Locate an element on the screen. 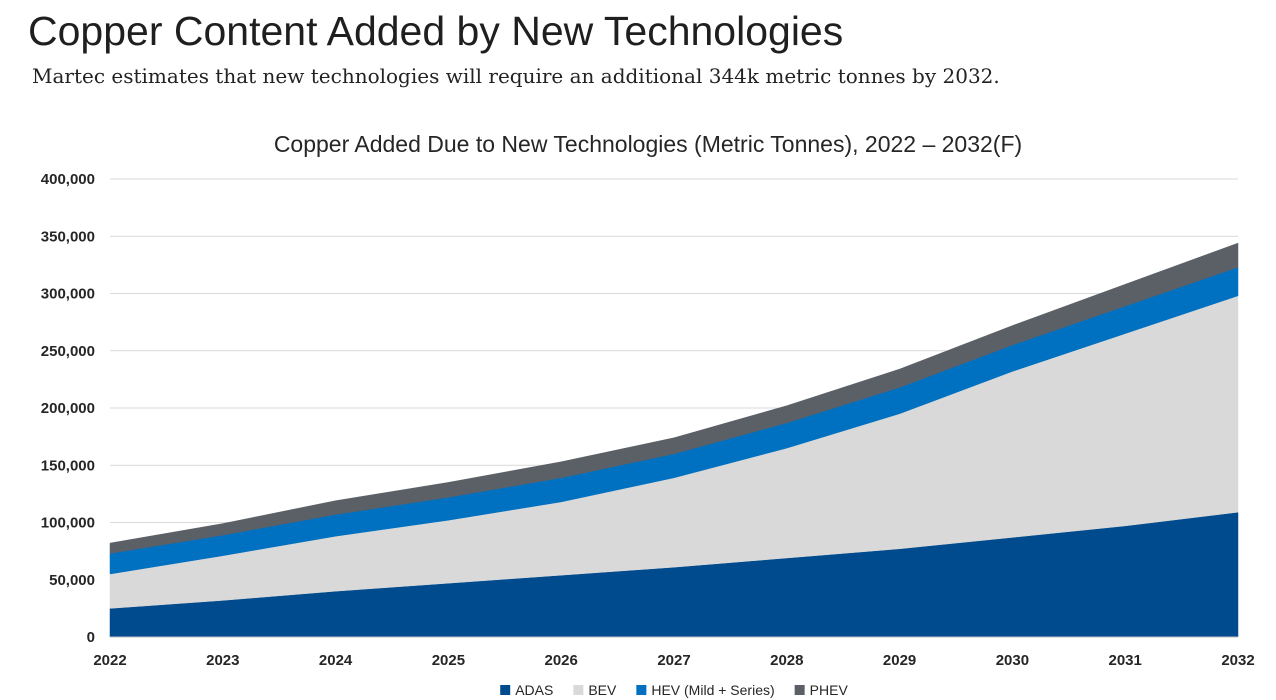 This screenshot has height=700, width=1276. x-tick-label: 2024 is located at coordinates (336, 660).